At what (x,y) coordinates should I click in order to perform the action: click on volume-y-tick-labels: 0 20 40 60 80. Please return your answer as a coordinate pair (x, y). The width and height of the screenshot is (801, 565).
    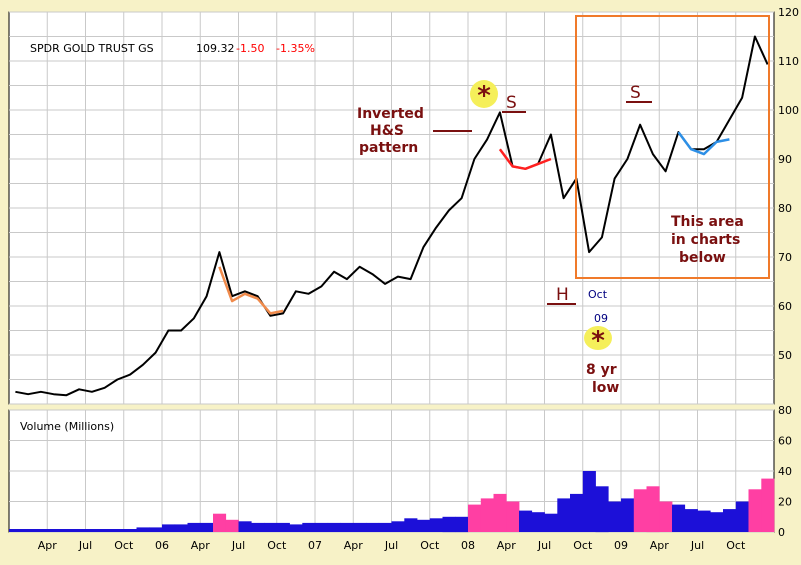
    Looking at the image, I should click on (785, 471).